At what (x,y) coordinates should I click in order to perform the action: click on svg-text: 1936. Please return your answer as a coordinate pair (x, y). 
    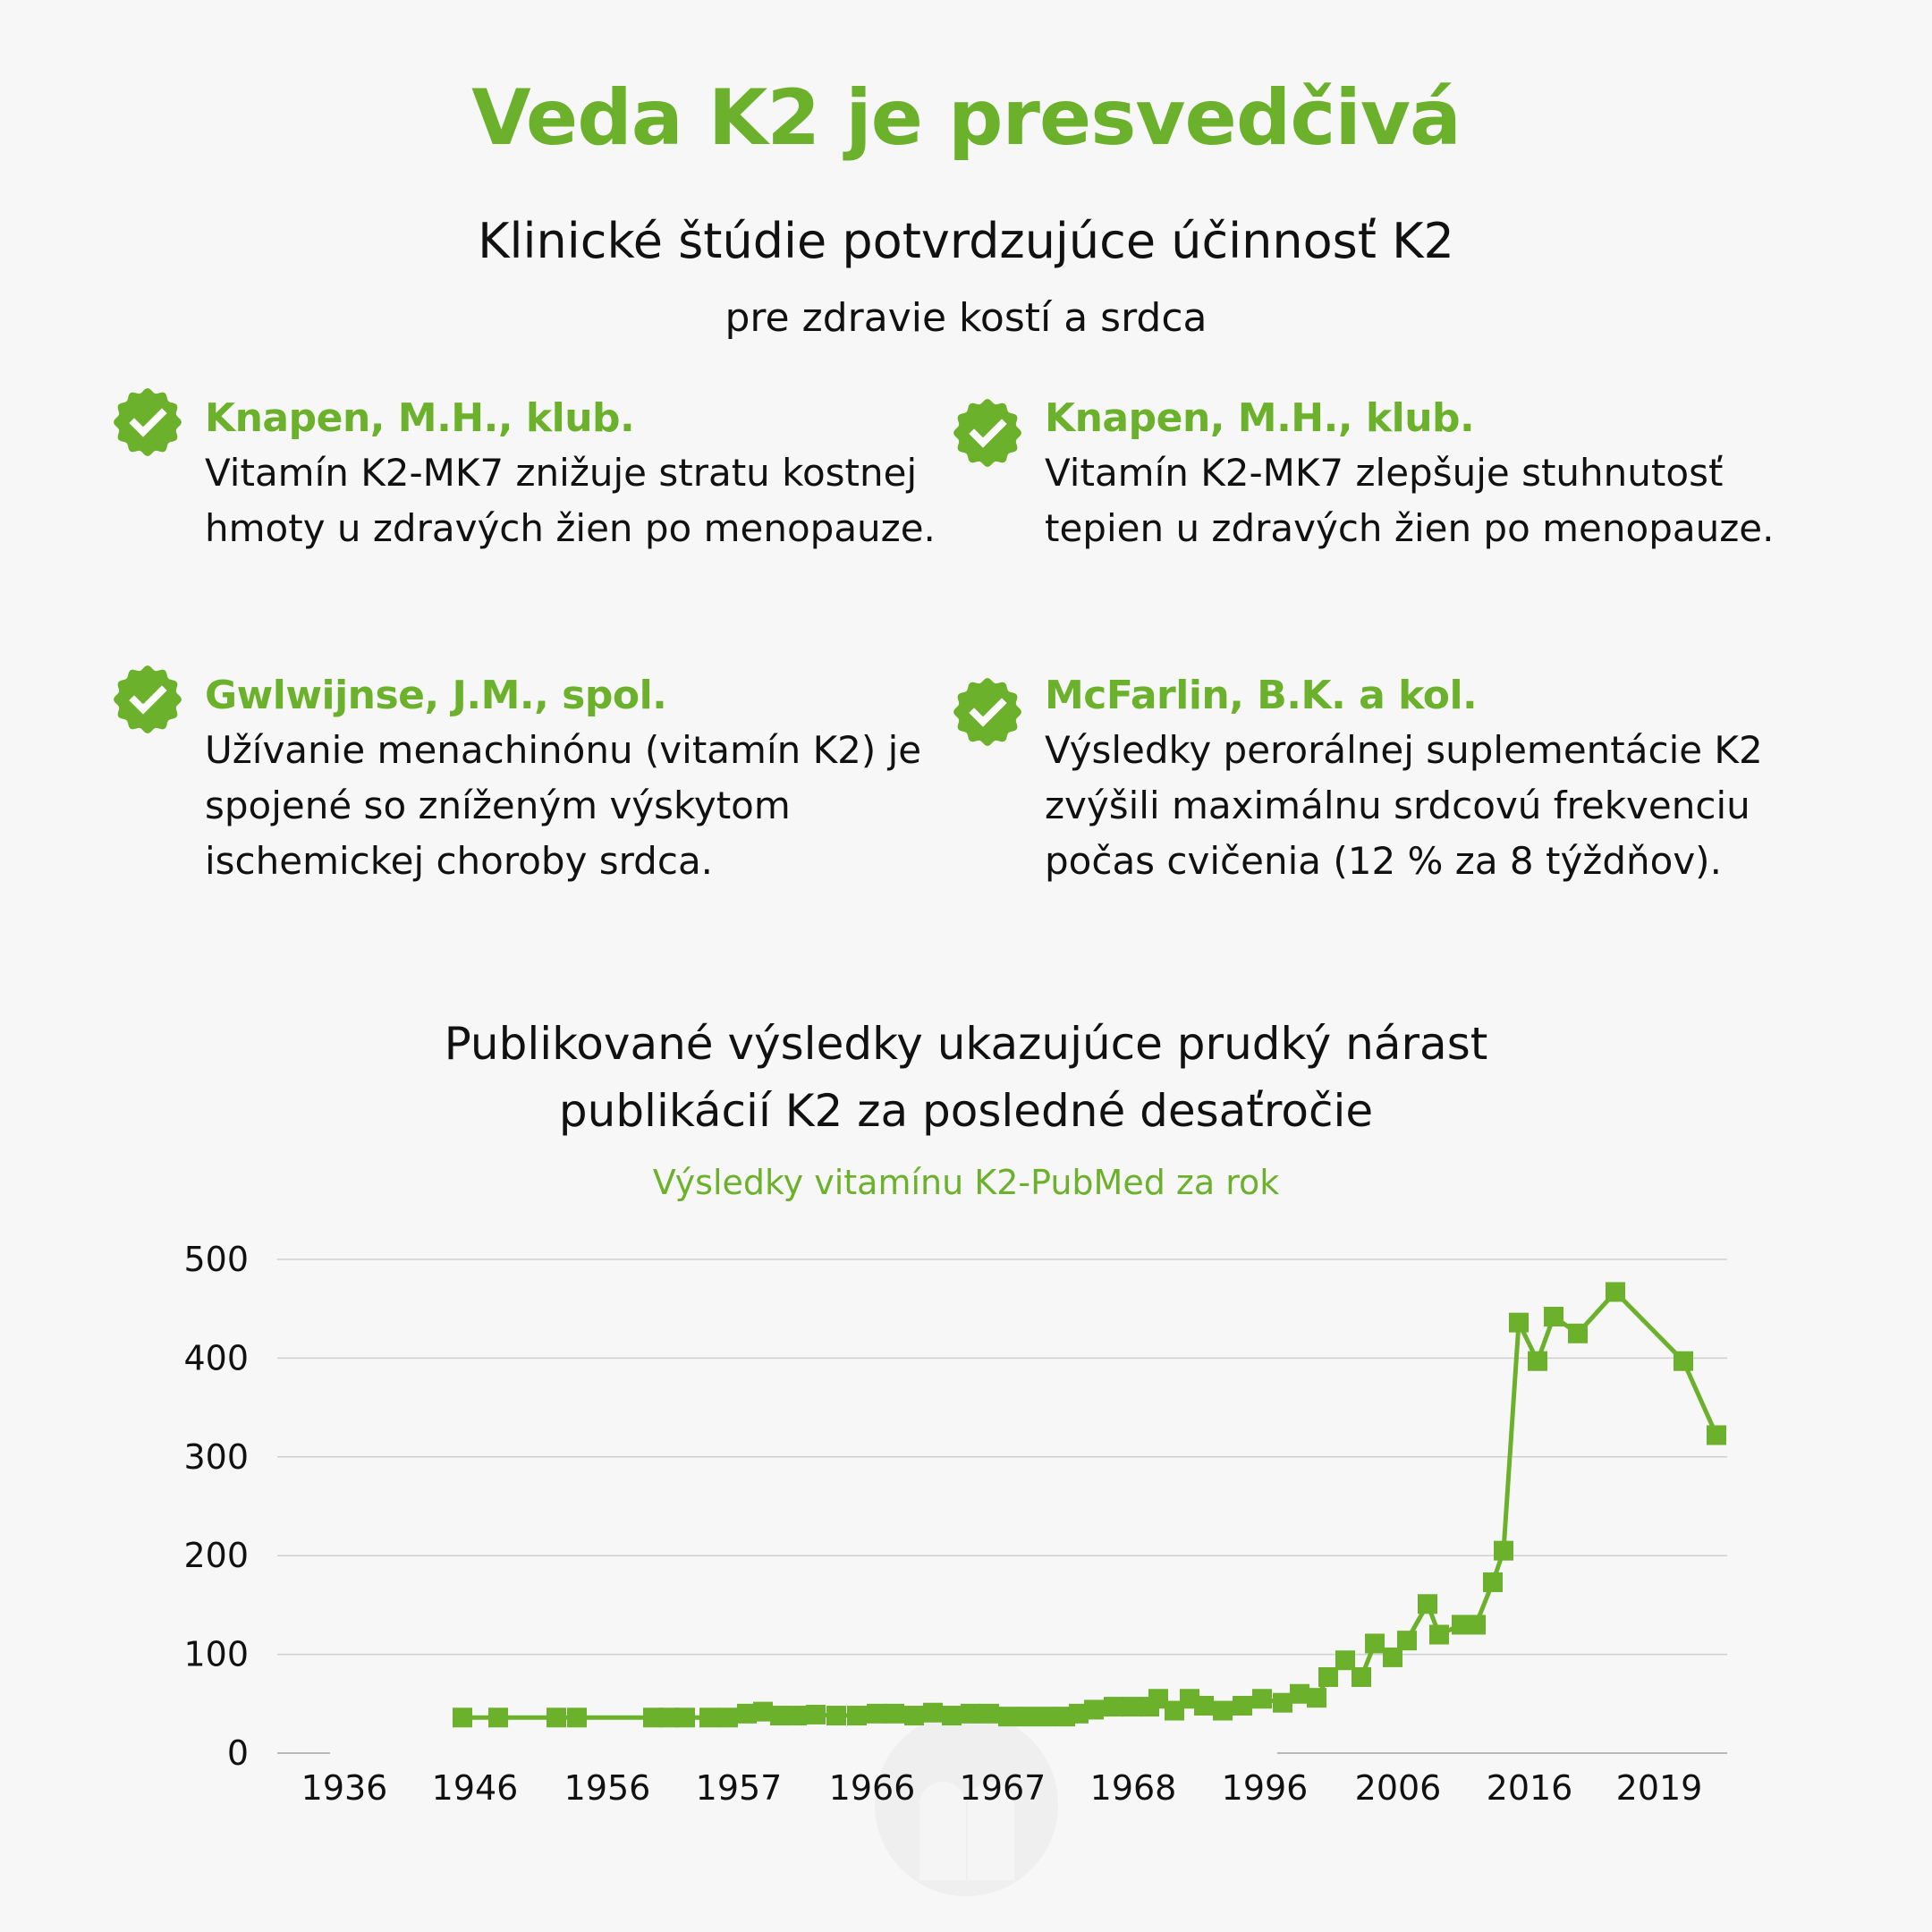
    Looking at the image, I should click on (344, 1788).